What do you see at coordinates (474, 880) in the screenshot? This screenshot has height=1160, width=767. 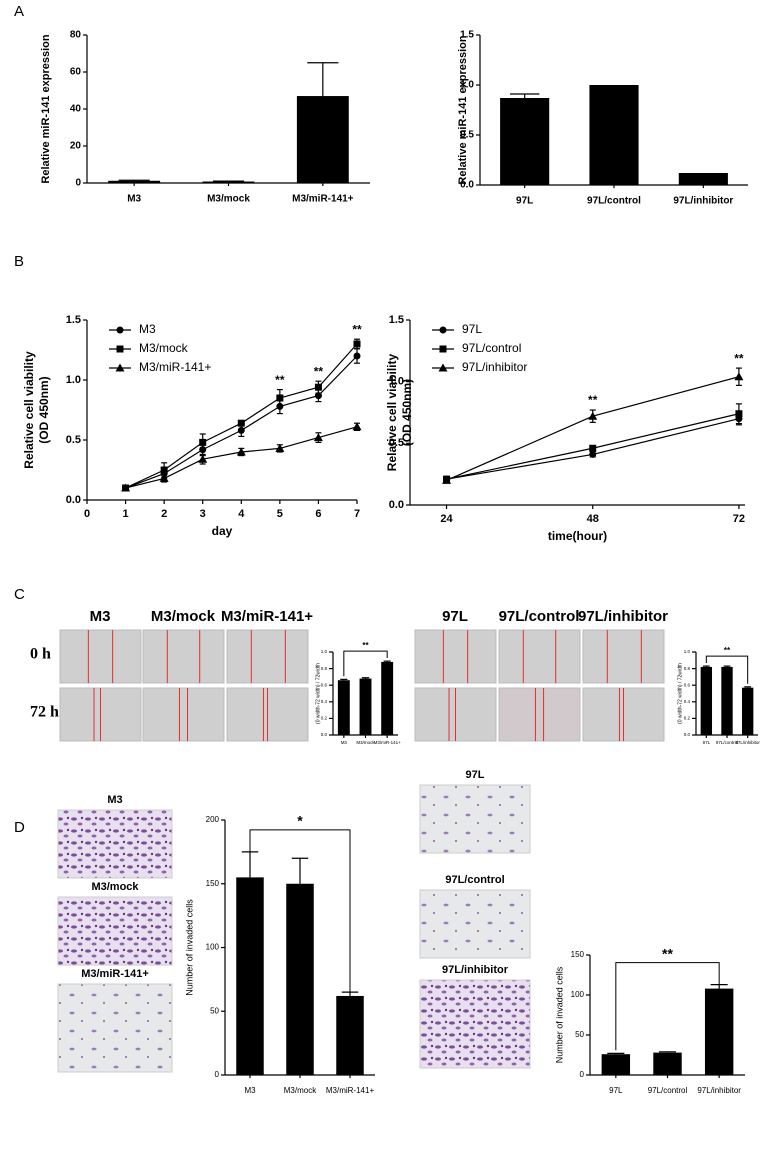 I see `image-caption: 97L/control` at bounding box center [474, 880].